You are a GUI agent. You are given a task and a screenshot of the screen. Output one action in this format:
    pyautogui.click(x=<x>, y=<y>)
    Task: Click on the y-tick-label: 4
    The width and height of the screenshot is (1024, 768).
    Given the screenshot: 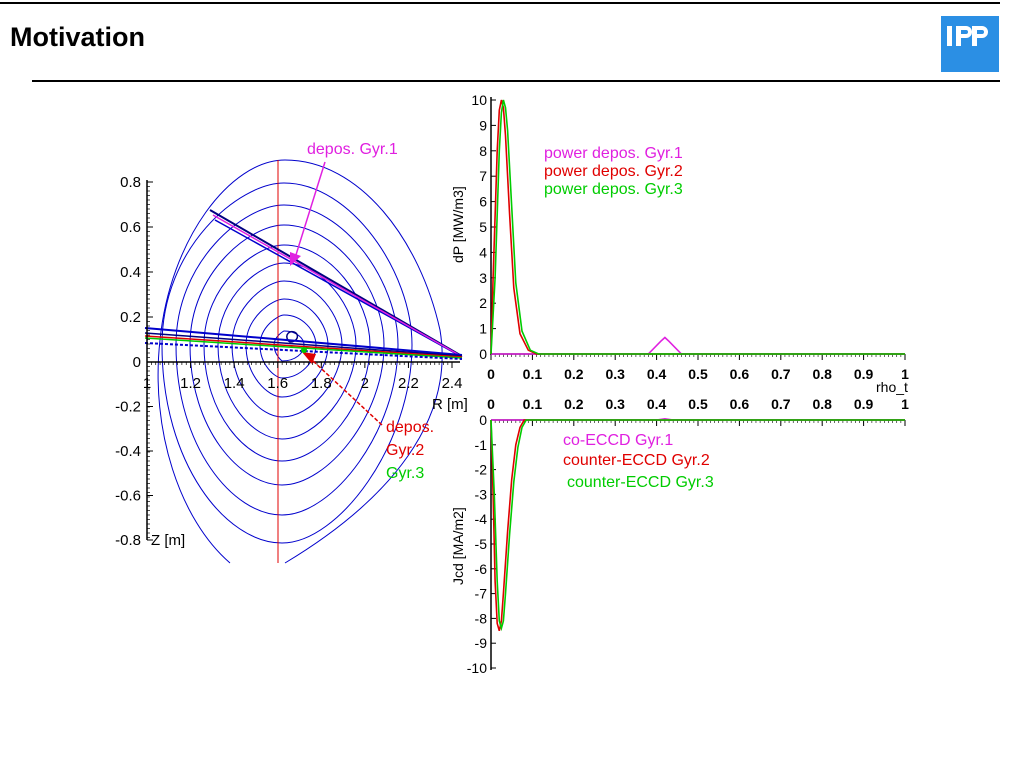 What is the action you would take?
    pyautogui.click(x=483, y=252)
    